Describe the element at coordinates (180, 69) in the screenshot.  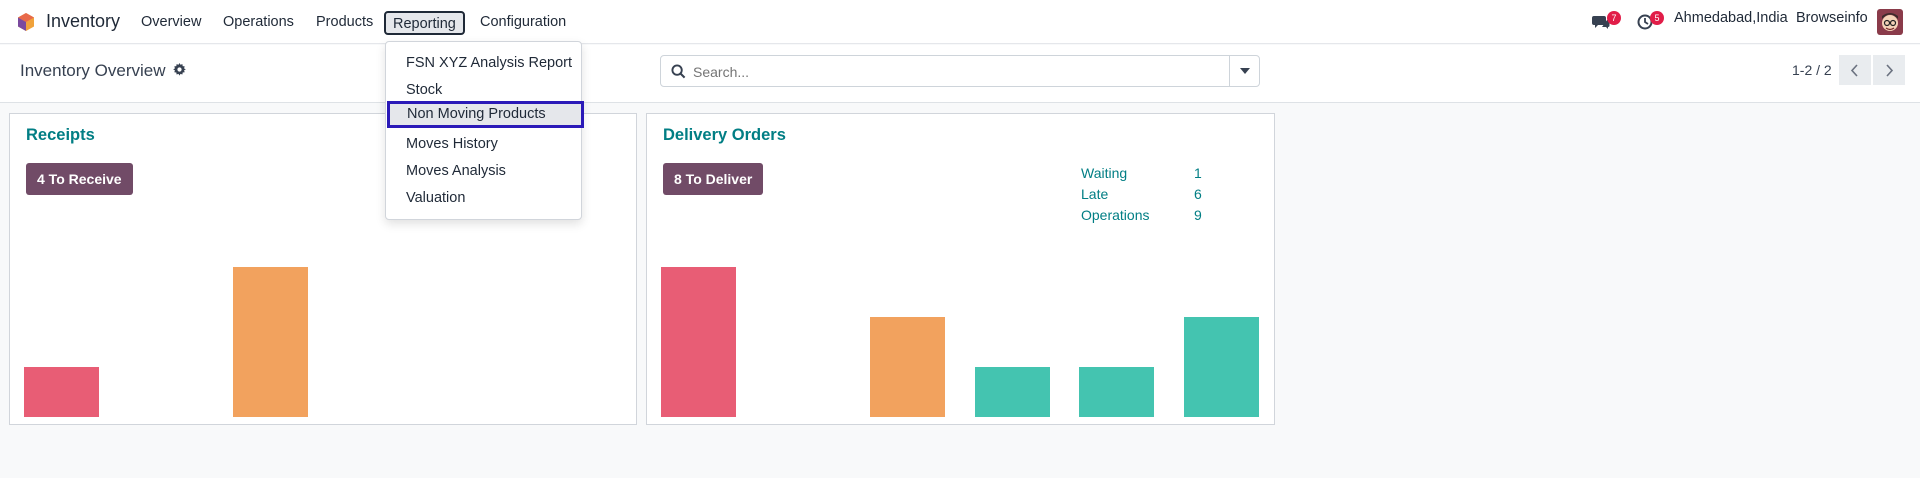
I see `gear-icon` at that location.